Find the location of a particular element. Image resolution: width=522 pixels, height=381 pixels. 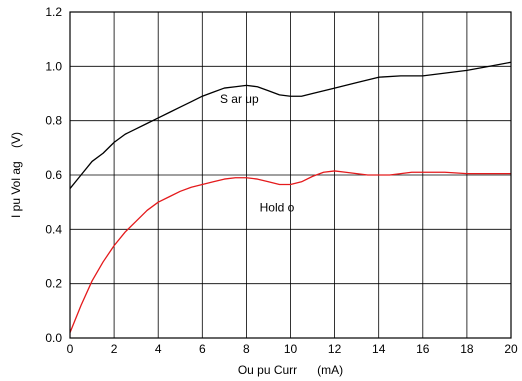

x-tick-label: 18 is located at coordinates (467, 349).